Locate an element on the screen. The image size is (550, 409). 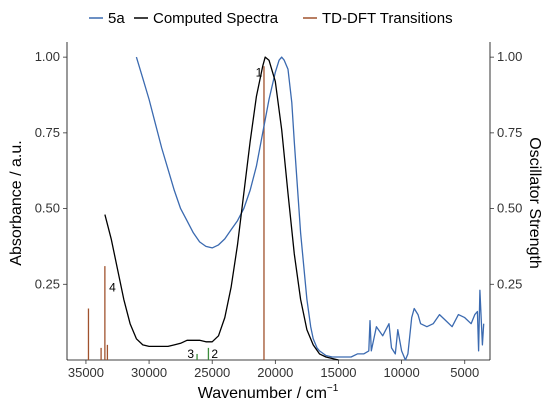
y-tick-left-label: 0.75 is located at coordinates (47, 132).